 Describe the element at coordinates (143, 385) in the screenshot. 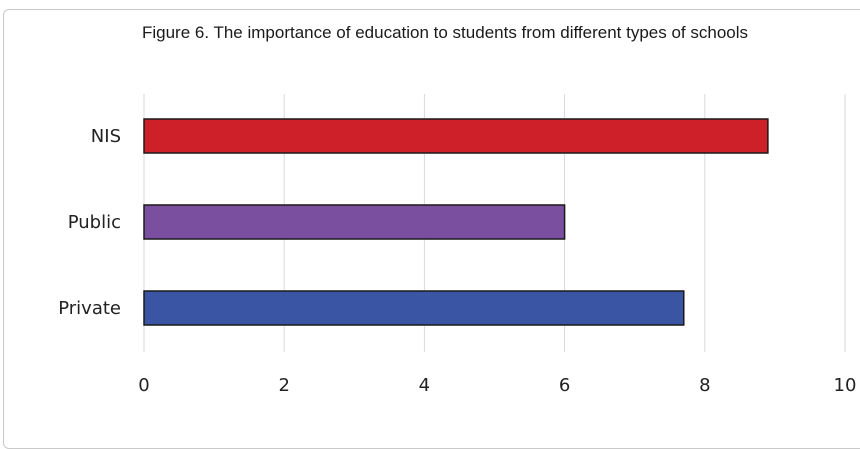

I see `x-tick-label: 0` at that location.